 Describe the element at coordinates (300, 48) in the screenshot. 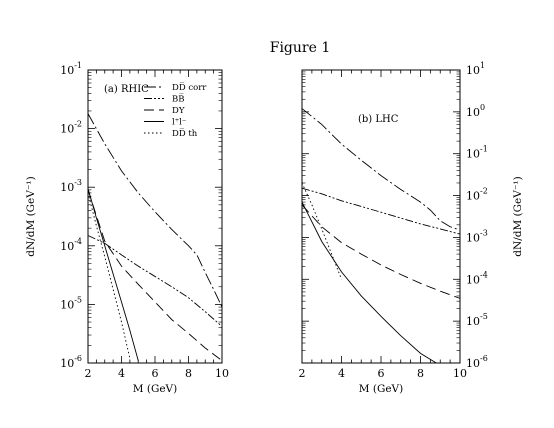

I see `figure-title: Figure 1` at that location.